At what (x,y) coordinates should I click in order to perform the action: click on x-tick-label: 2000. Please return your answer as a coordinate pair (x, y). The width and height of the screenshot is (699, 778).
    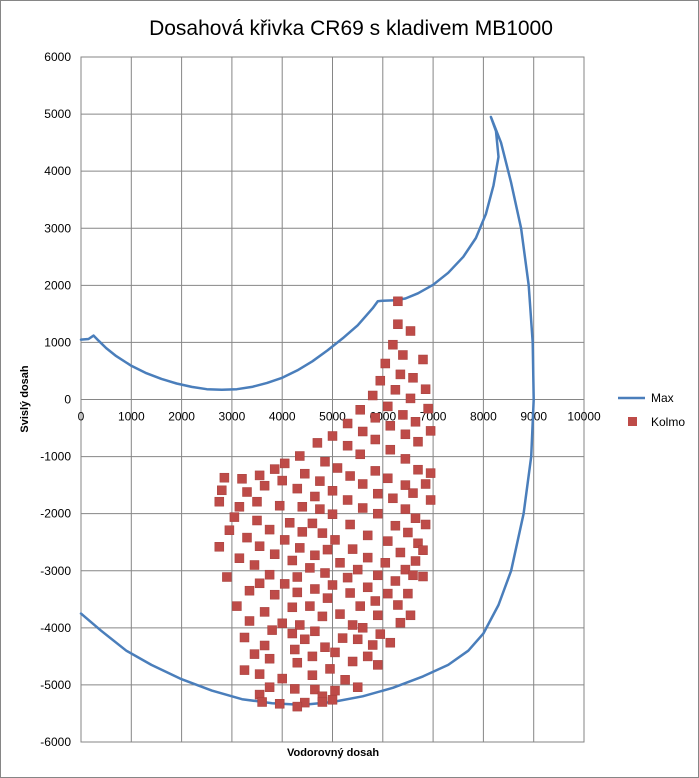
    Looking at the image, I should click on (181, 417).